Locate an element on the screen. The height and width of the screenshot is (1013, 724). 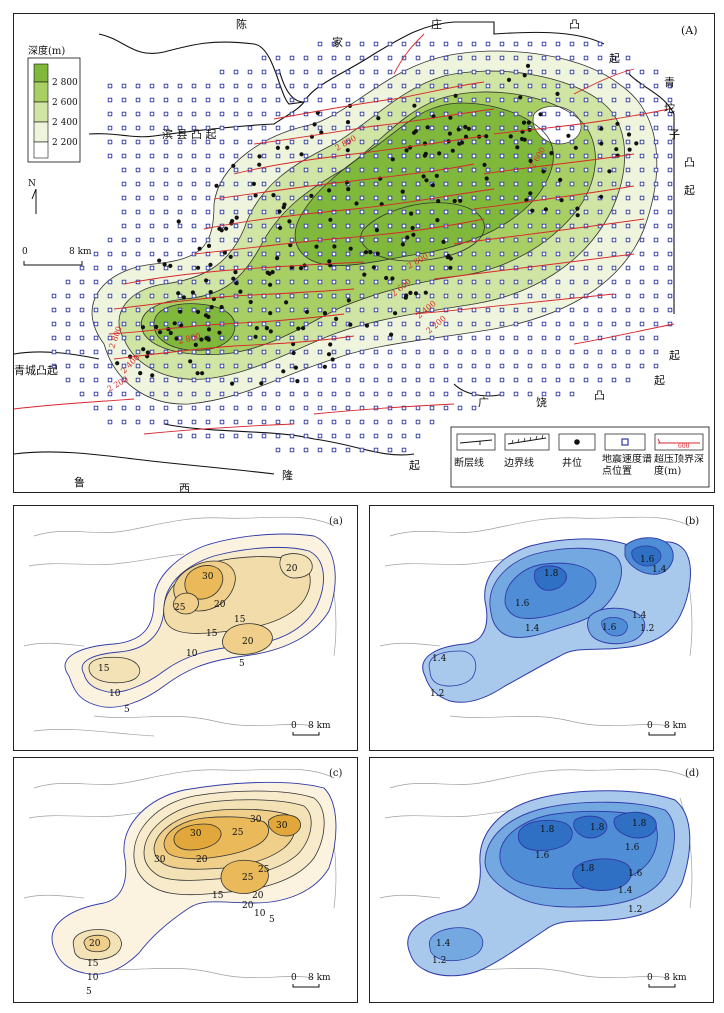
overpressure-line-icon is located at coordinates (678, 441).